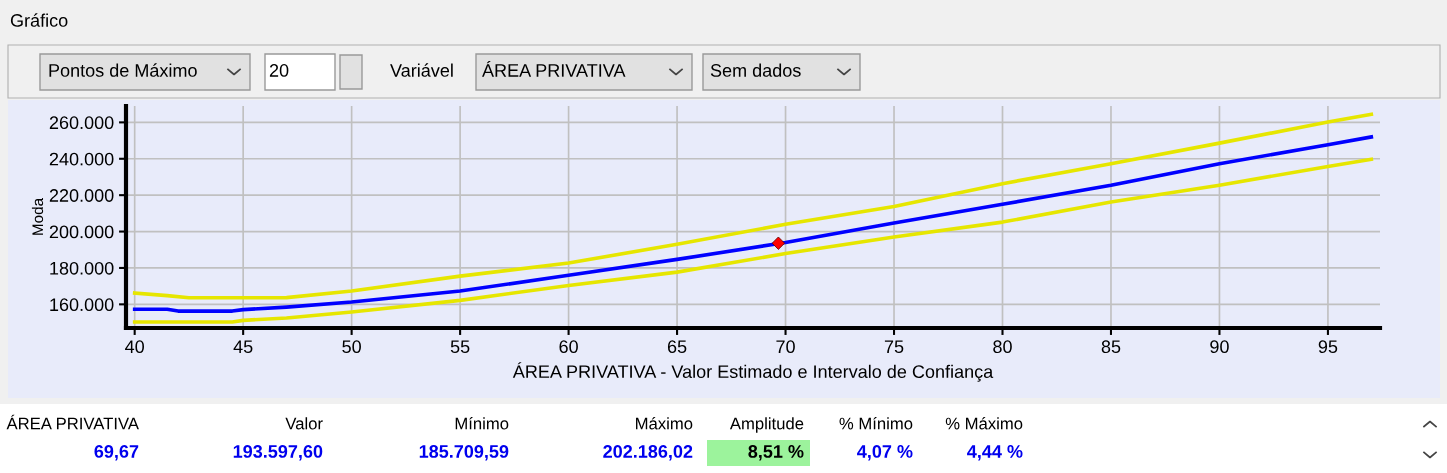  What do you see at coordinates (279, 70) in the screenshot?
I see `text: 20` at bounding box center [279, 70].